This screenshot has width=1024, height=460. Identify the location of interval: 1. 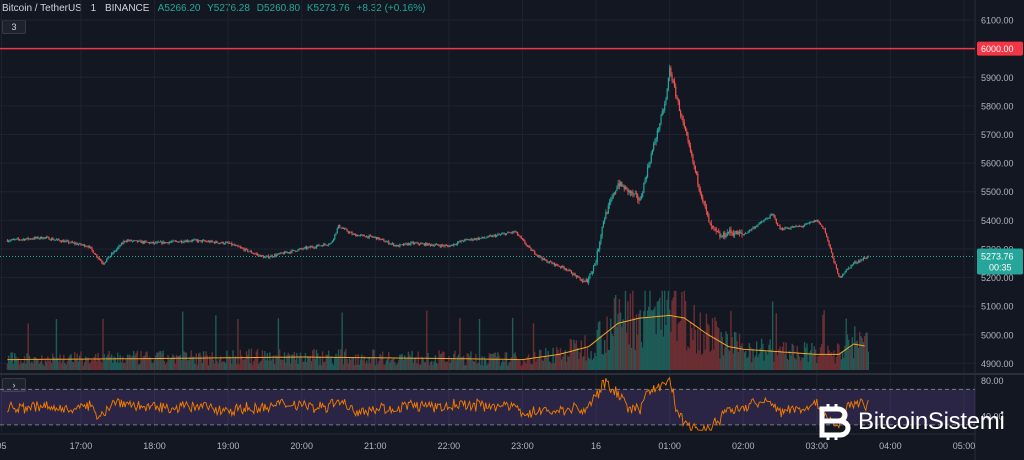
(93, 8).